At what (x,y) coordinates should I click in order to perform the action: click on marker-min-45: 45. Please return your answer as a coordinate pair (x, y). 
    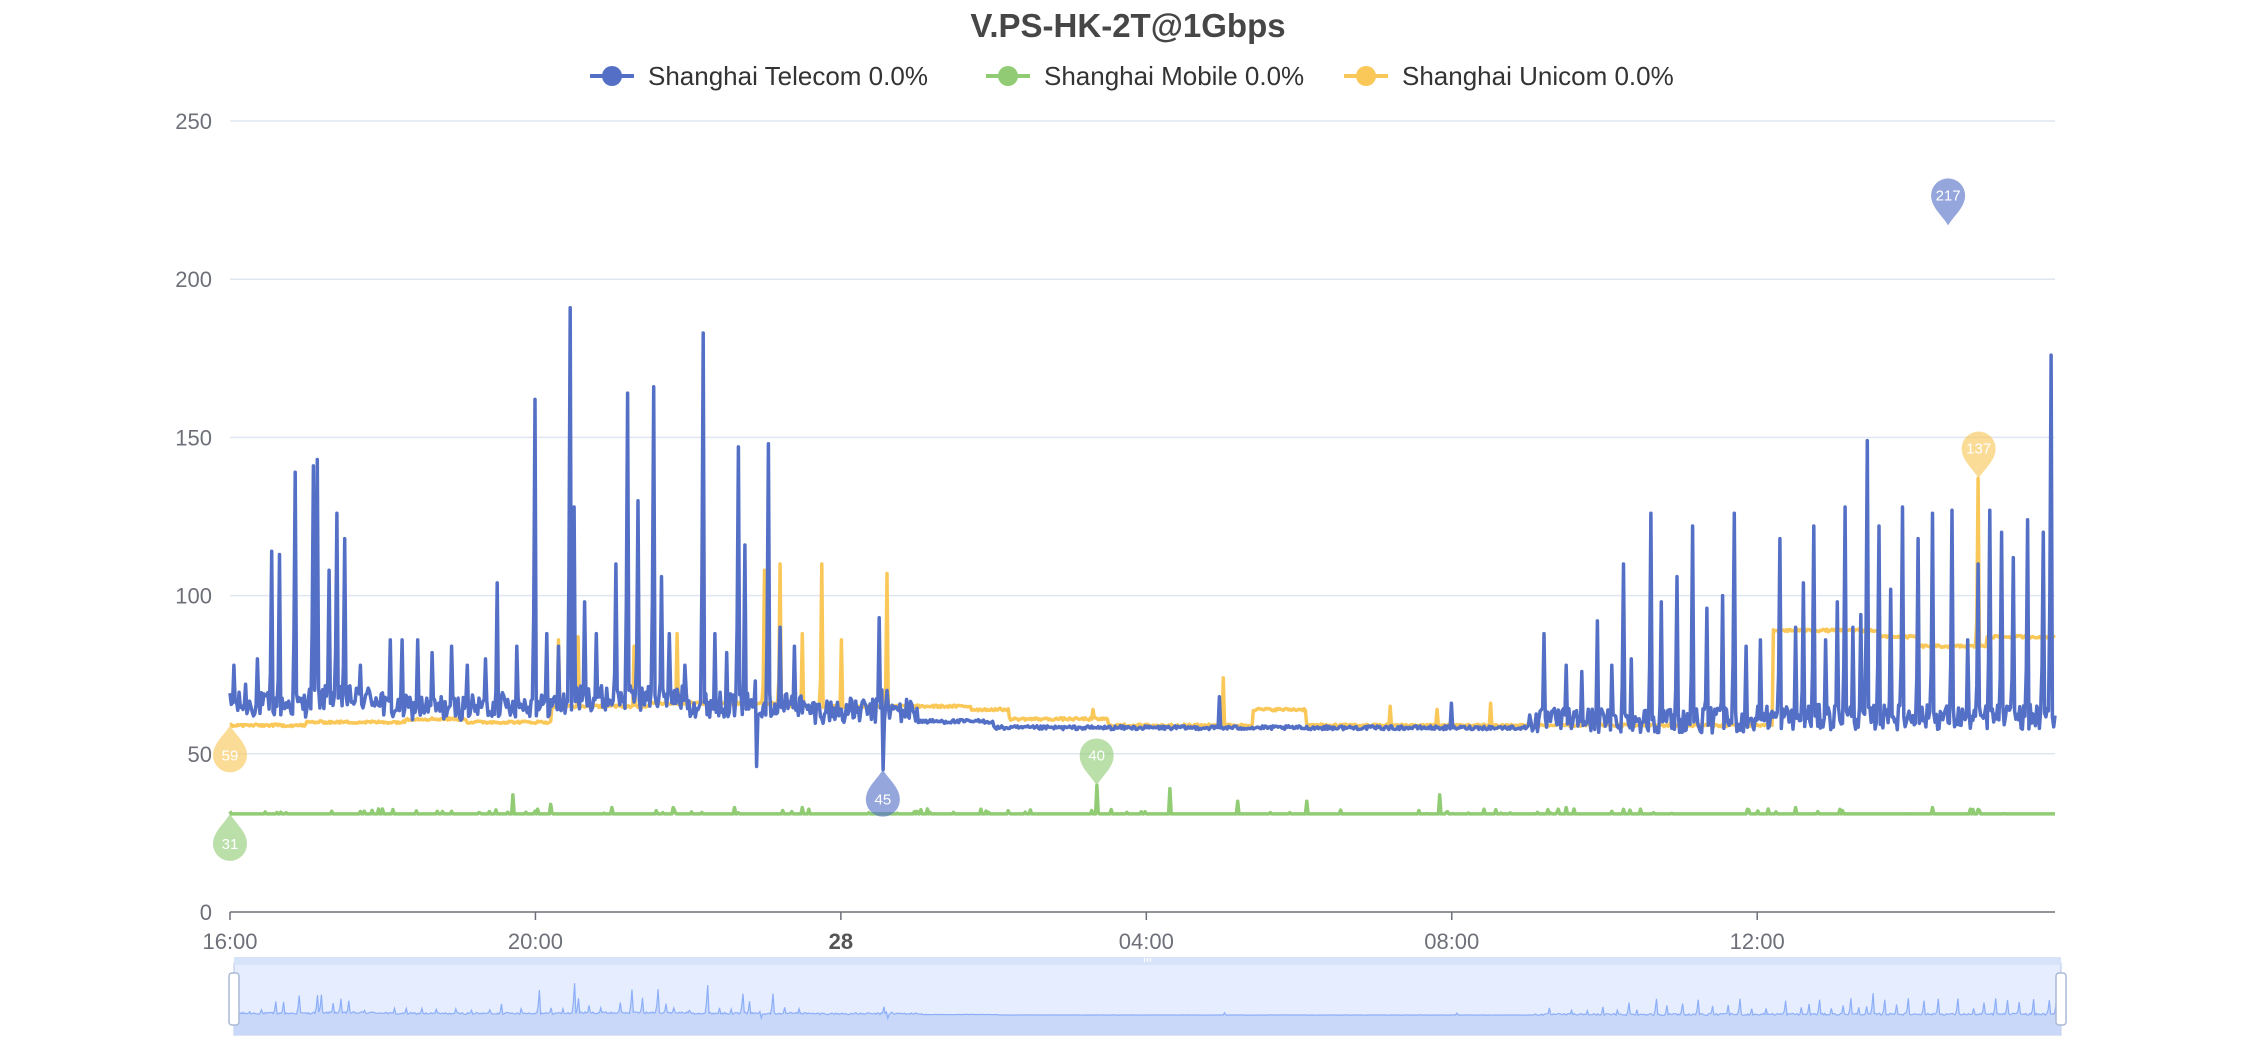
    Looking at the image, I should click on (882, 793).